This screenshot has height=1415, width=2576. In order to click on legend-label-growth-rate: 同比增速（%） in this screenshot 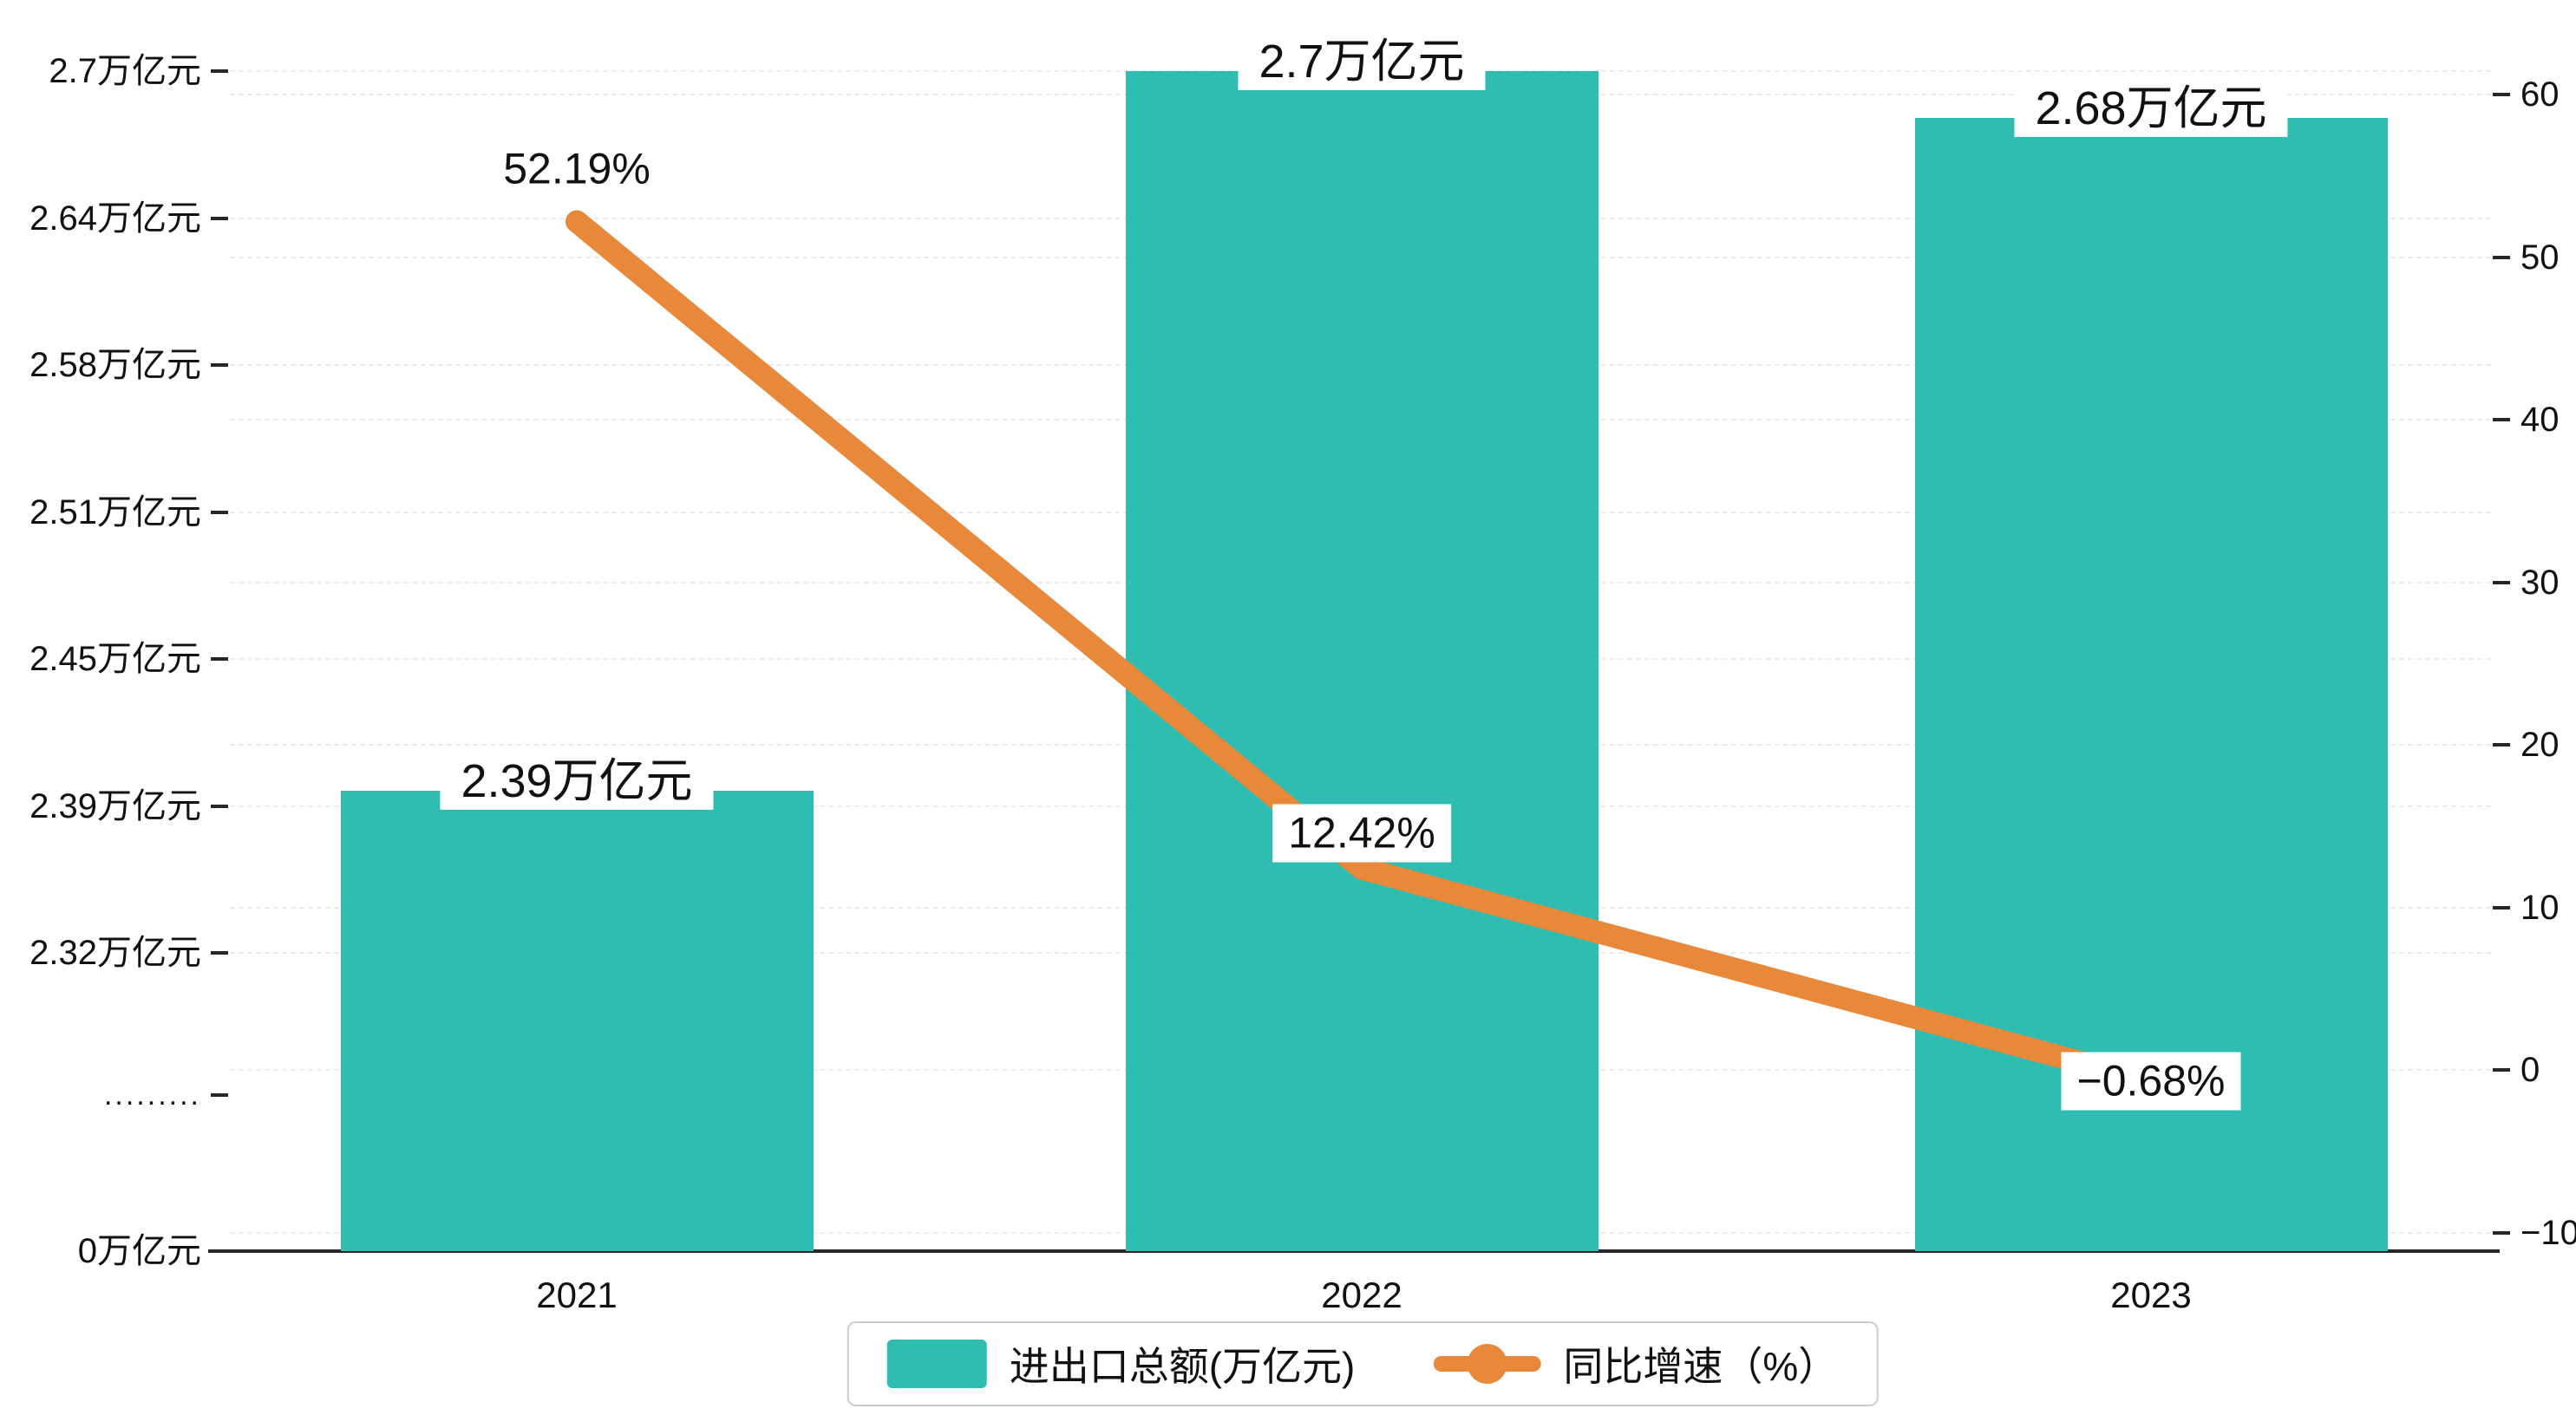, I will do `click(1701, 1366)`.